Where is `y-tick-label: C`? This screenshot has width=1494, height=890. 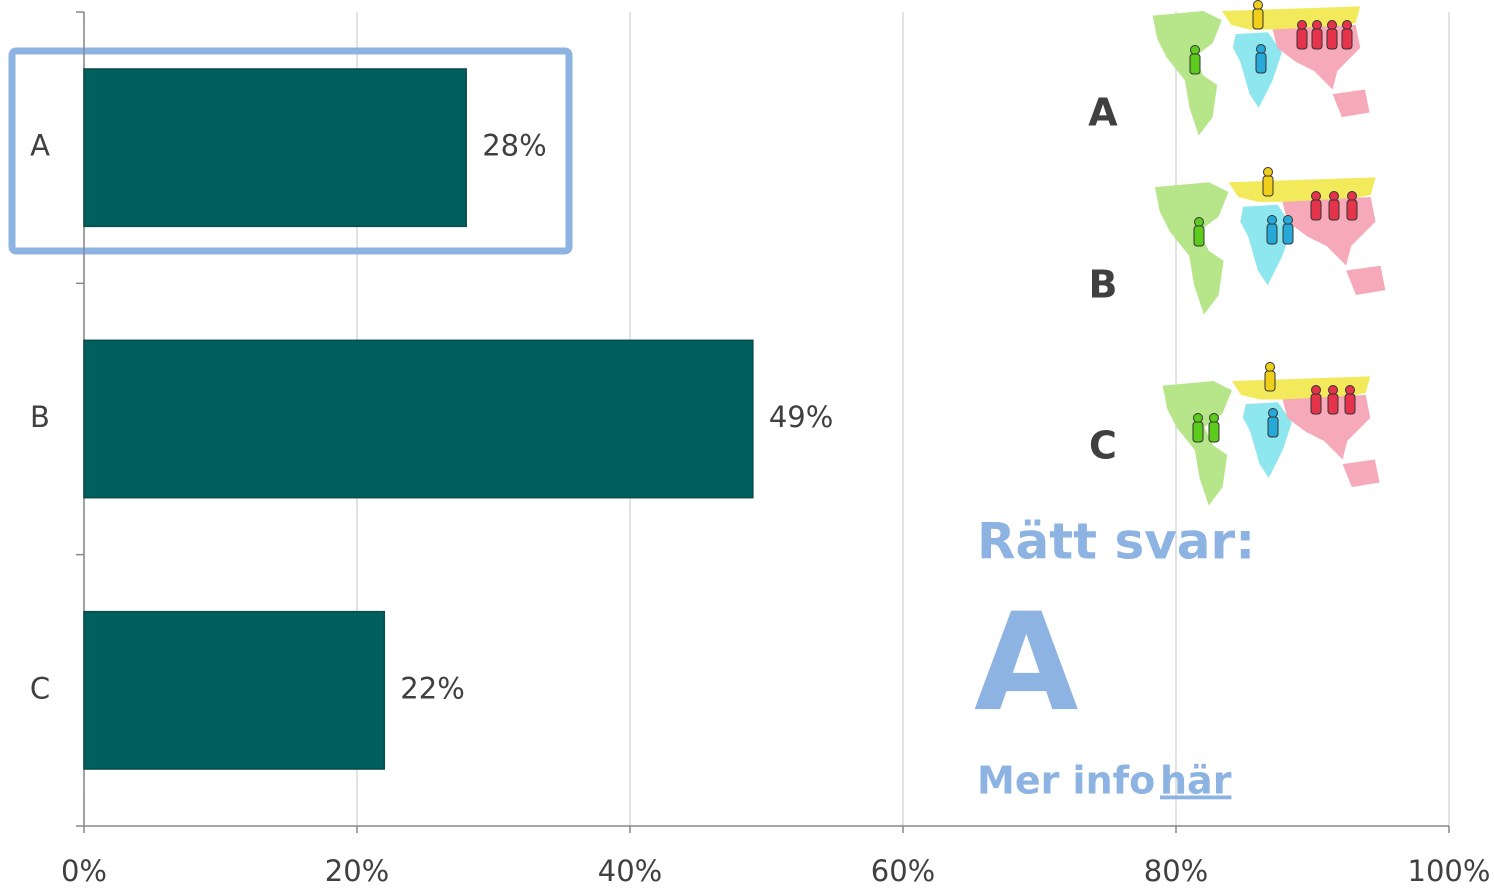 y-tick-label: C is located at coordinates (40, 688).